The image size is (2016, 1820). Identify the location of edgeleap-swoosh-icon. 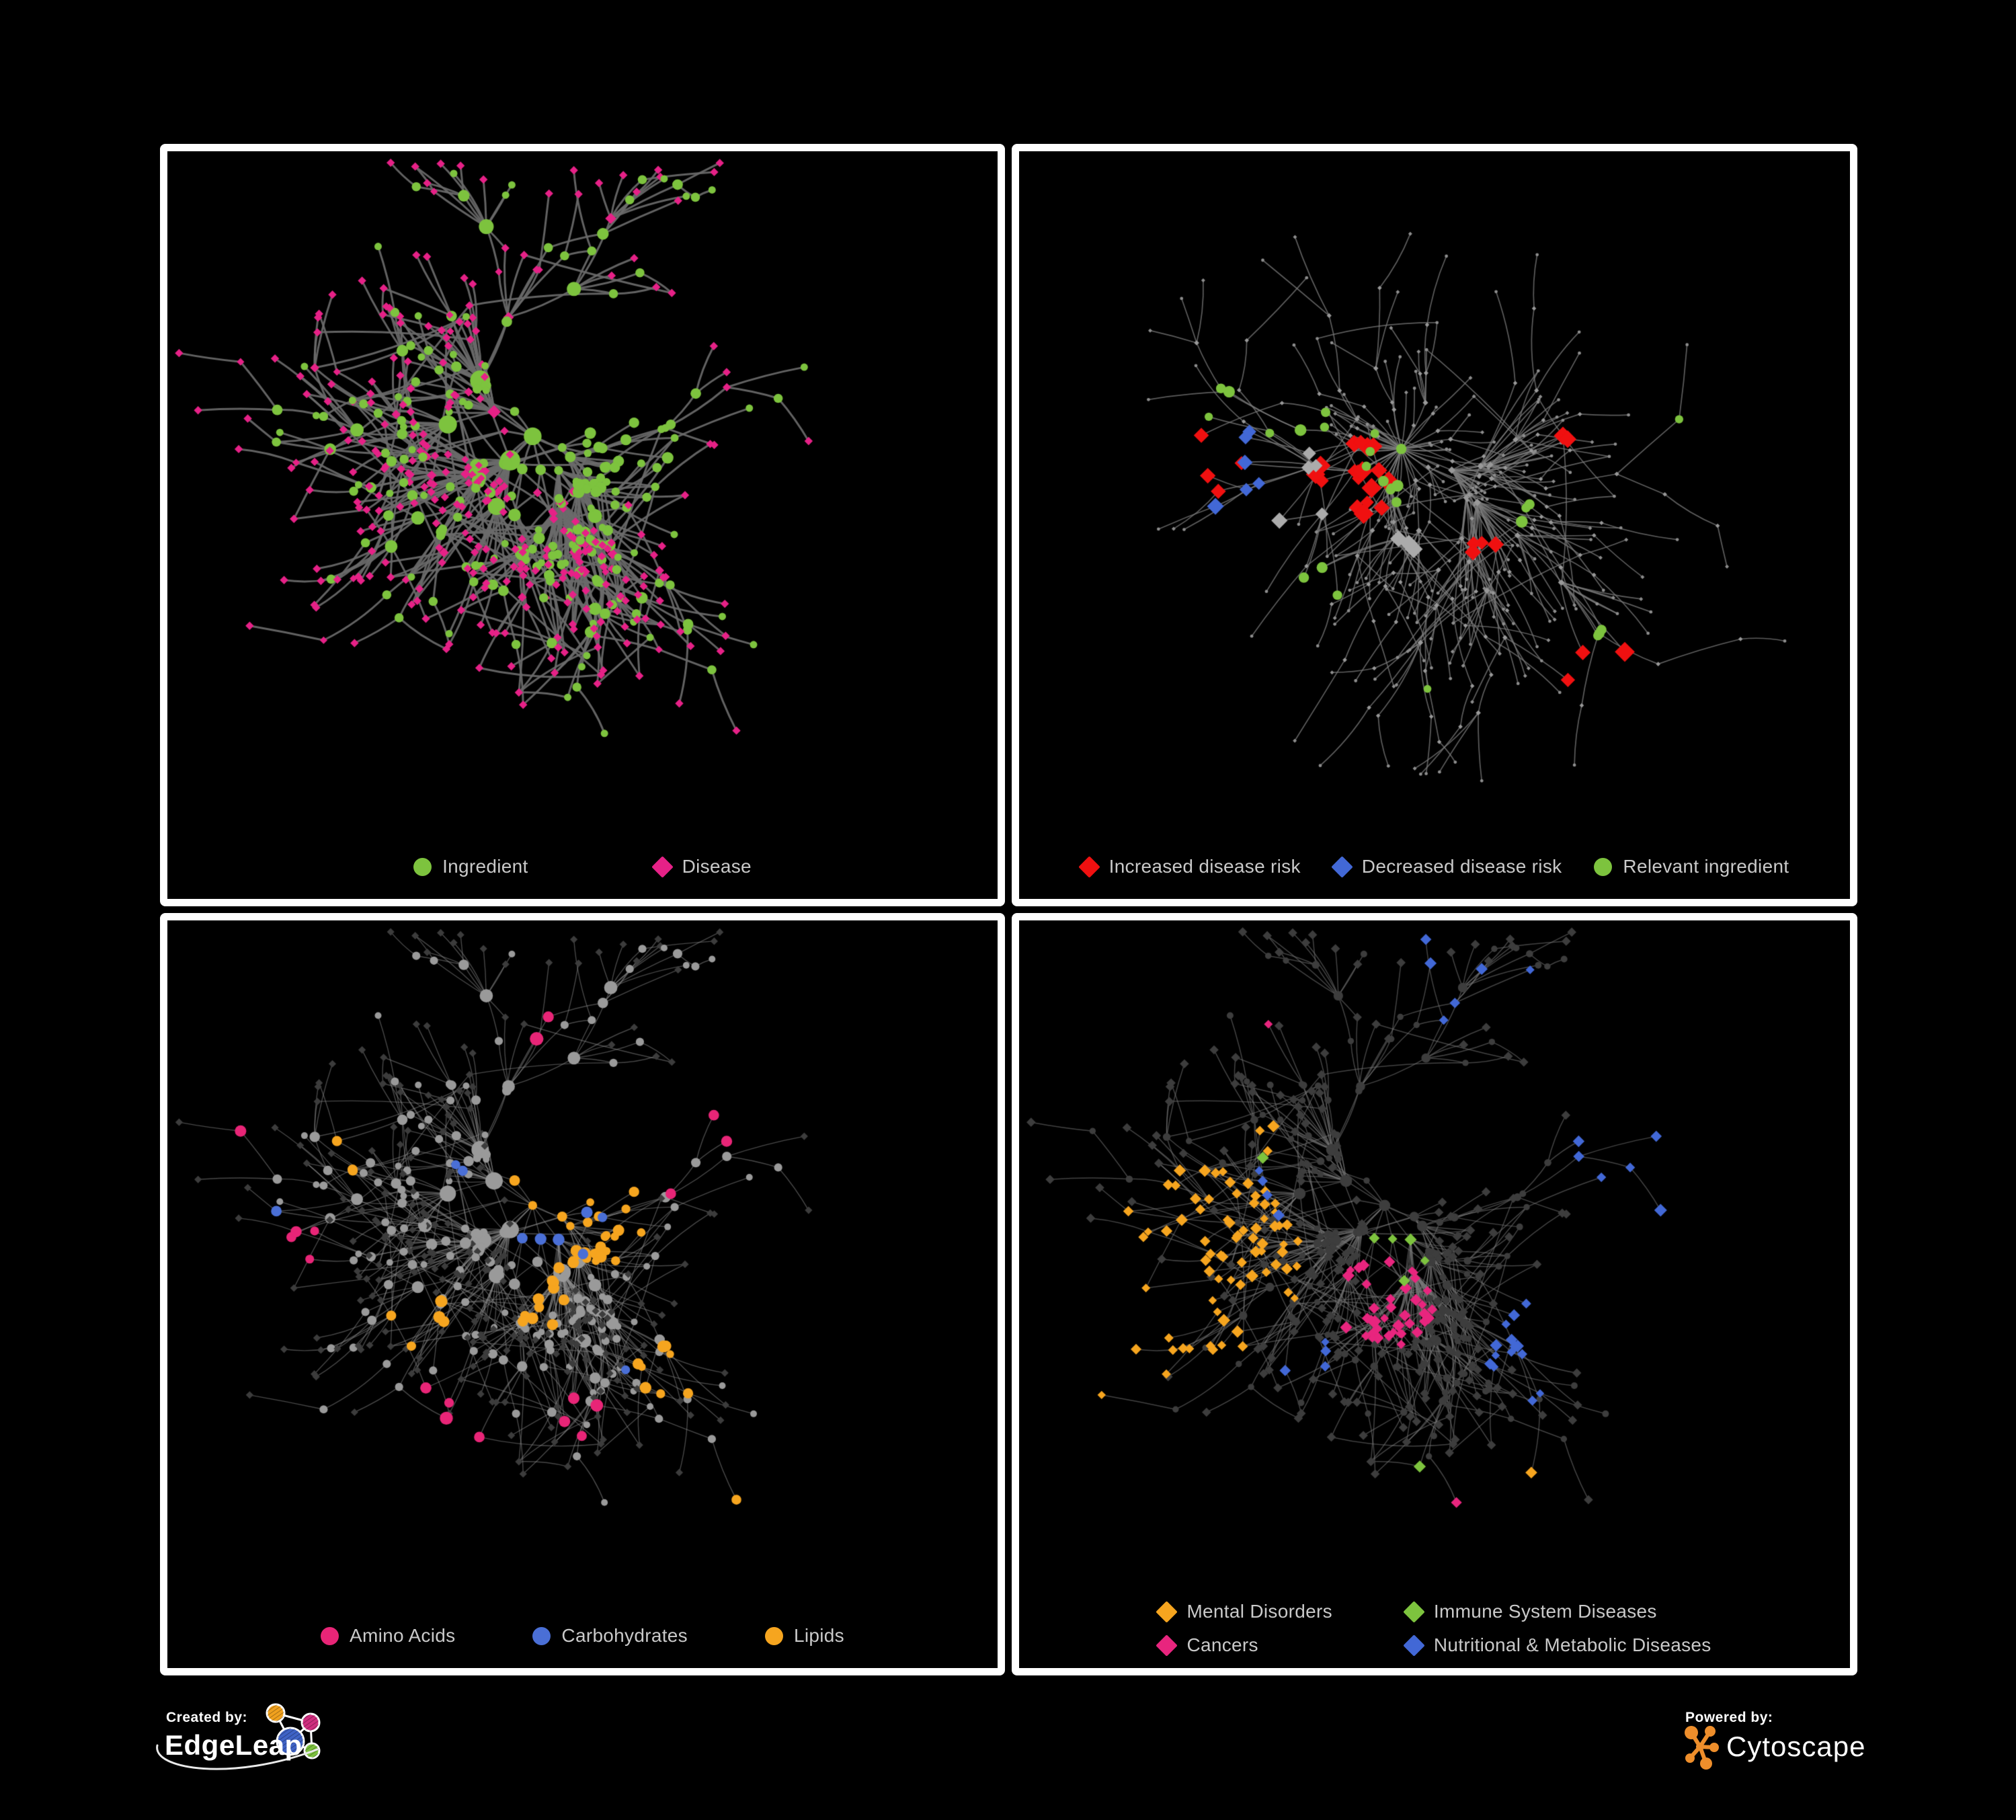
(237, 1757).